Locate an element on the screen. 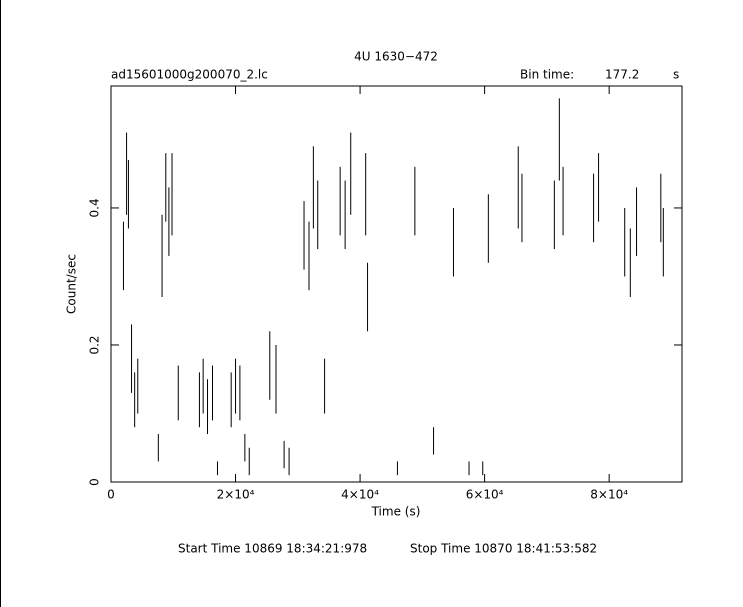 Image resolution: width=743 pixels, height=607 pixels. y-tick-label: 0.2 is located at coordinates (95, 344).